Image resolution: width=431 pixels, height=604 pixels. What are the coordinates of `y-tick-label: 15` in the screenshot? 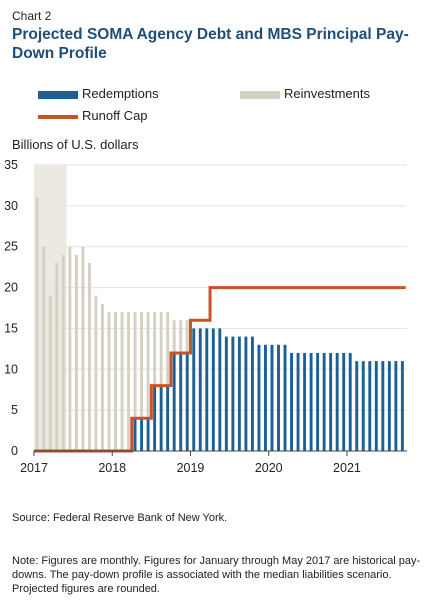 It's located at (11, 328).